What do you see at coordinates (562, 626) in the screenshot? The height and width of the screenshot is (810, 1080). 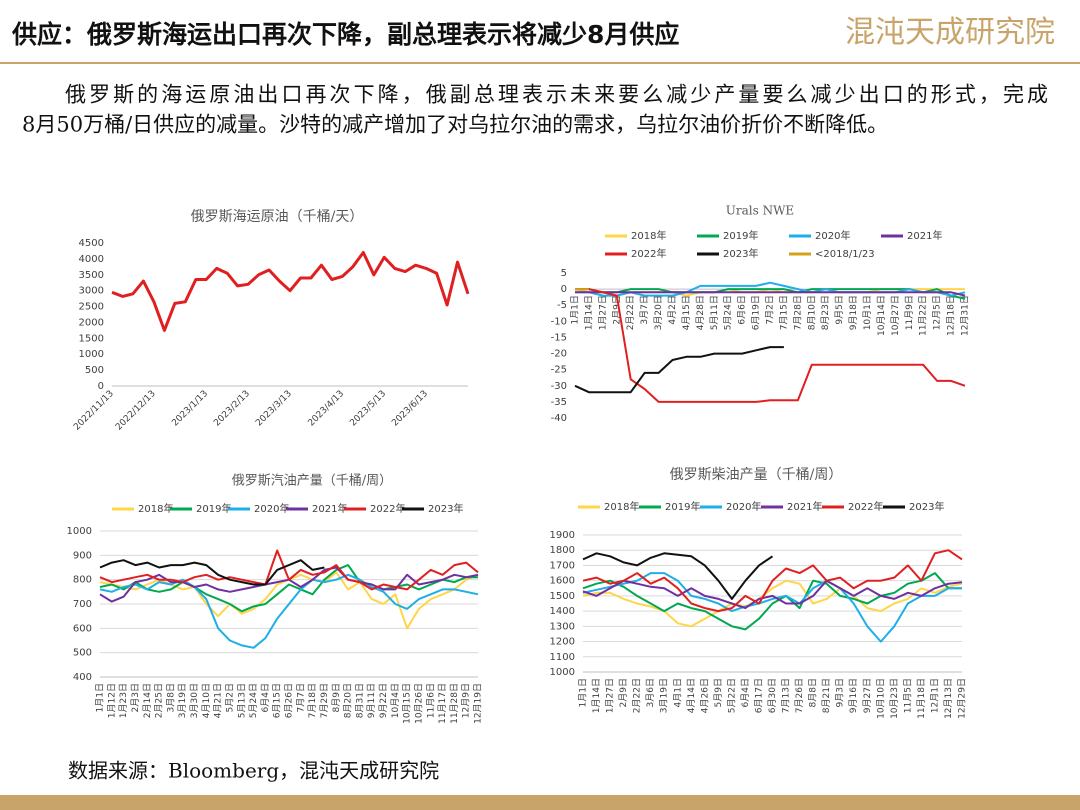 I see `y-tick-label: 1300` at bounding box center [562, 626].